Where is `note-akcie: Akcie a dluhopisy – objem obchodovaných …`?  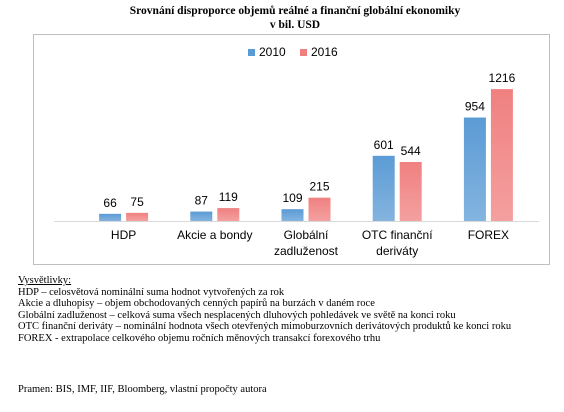 note-akcie: Akcie a dluhopisy – objem obchodovaných … is located at coordinates (196, 303).